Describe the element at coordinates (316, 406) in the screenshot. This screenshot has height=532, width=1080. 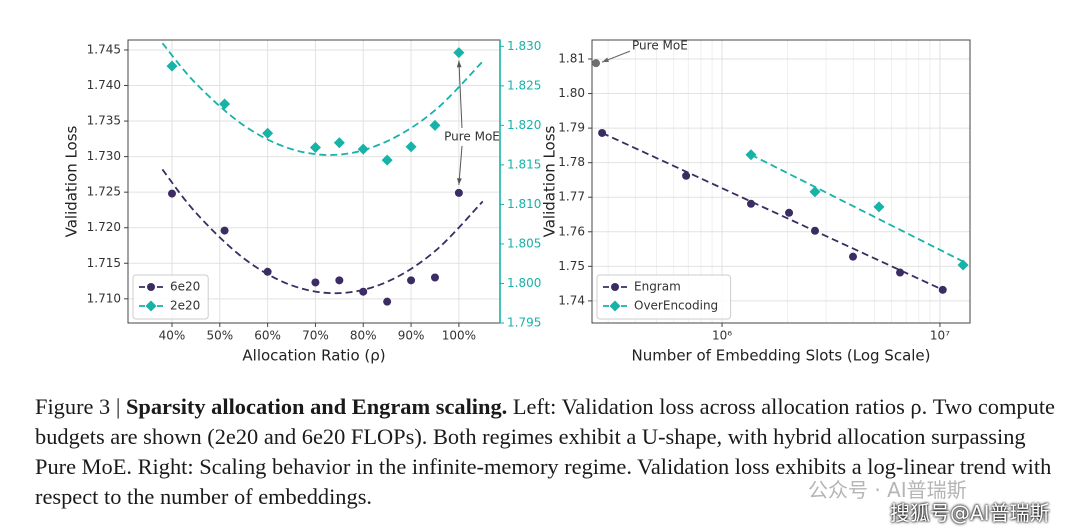
I see `caption-bold: Sparsity allocation and Engram scaling.` at that location.